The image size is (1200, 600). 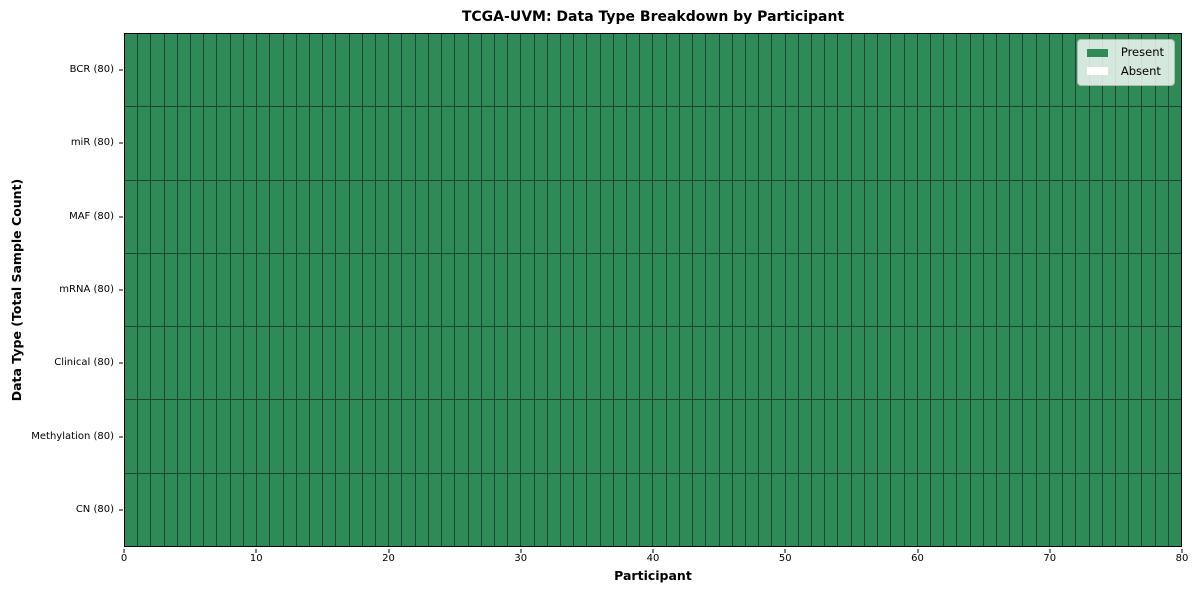 I want to click on y-tick-label: mRNA (80), so click(x=86, y=289).